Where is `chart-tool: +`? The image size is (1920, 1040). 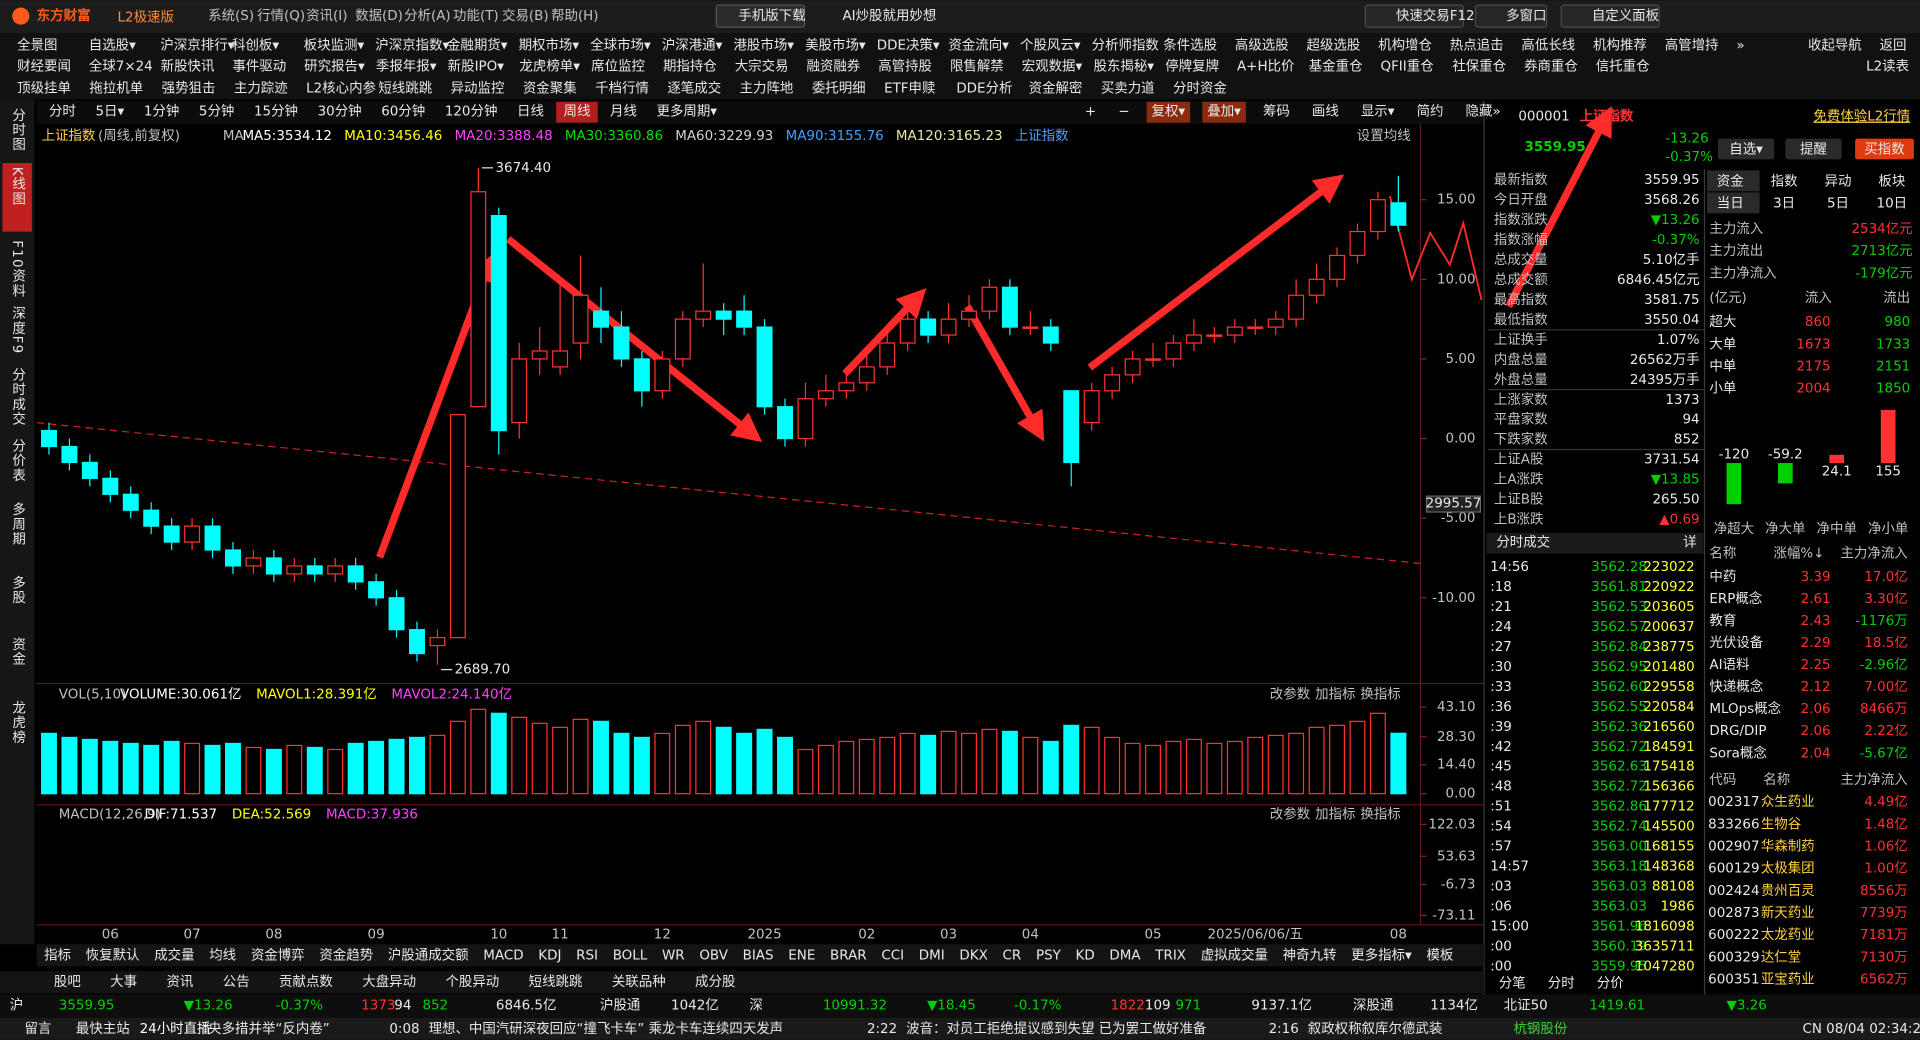
chart-tool: + is located at coordinates (1090, 112).